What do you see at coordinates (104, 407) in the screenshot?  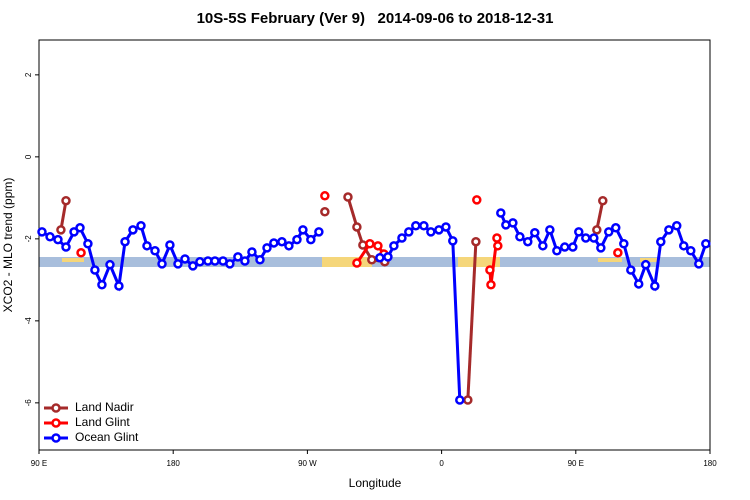 I see `legend-label: Land Nadir` at bounding box center [104, 407].